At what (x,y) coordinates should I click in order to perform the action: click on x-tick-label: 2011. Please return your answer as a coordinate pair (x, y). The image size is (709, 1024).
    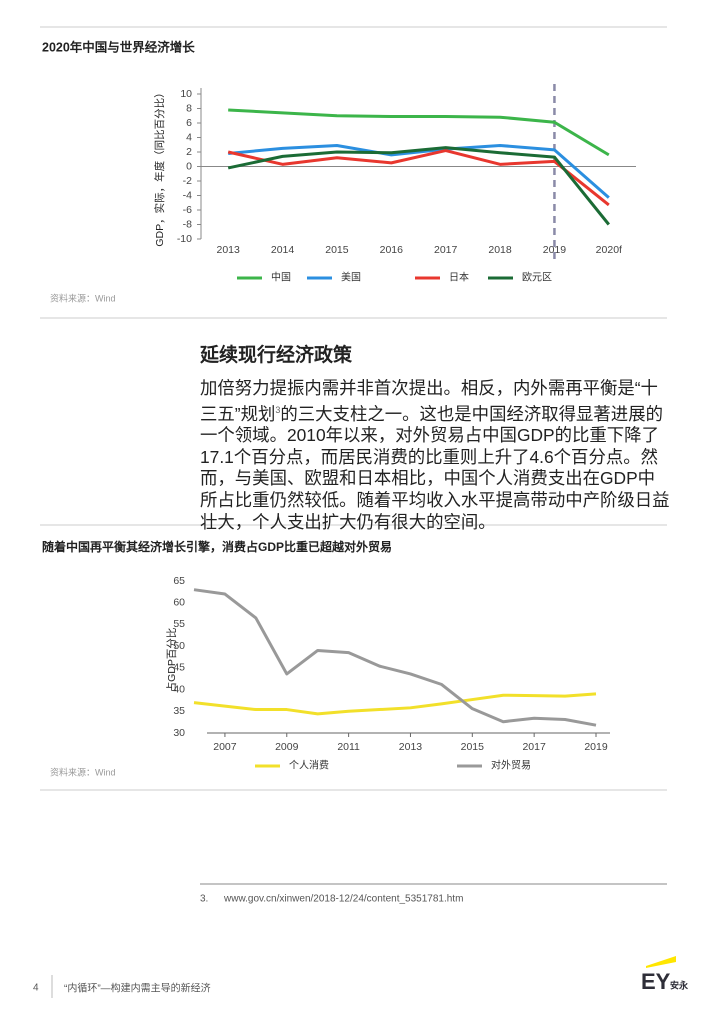
    Looking at the image, I should click on (348, 747).